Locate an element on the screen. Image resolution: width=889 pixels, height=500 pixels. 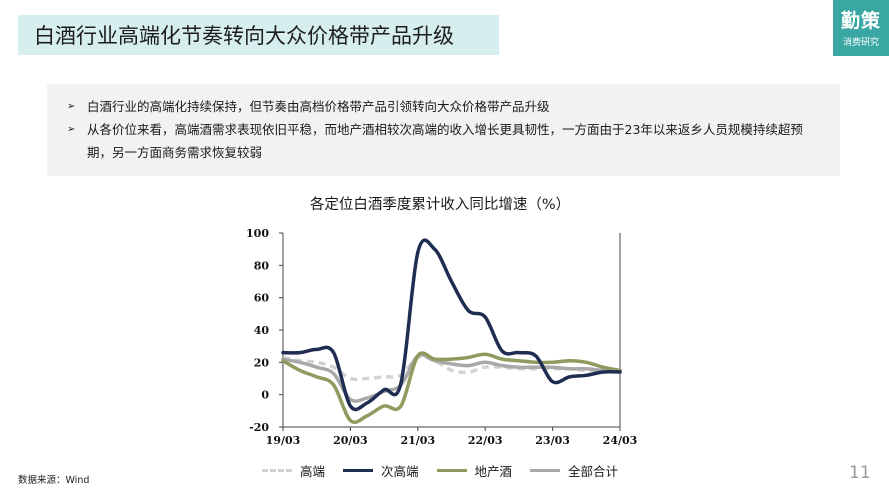
x-tick-label: 20/03 is located at coordinates (350, 440).